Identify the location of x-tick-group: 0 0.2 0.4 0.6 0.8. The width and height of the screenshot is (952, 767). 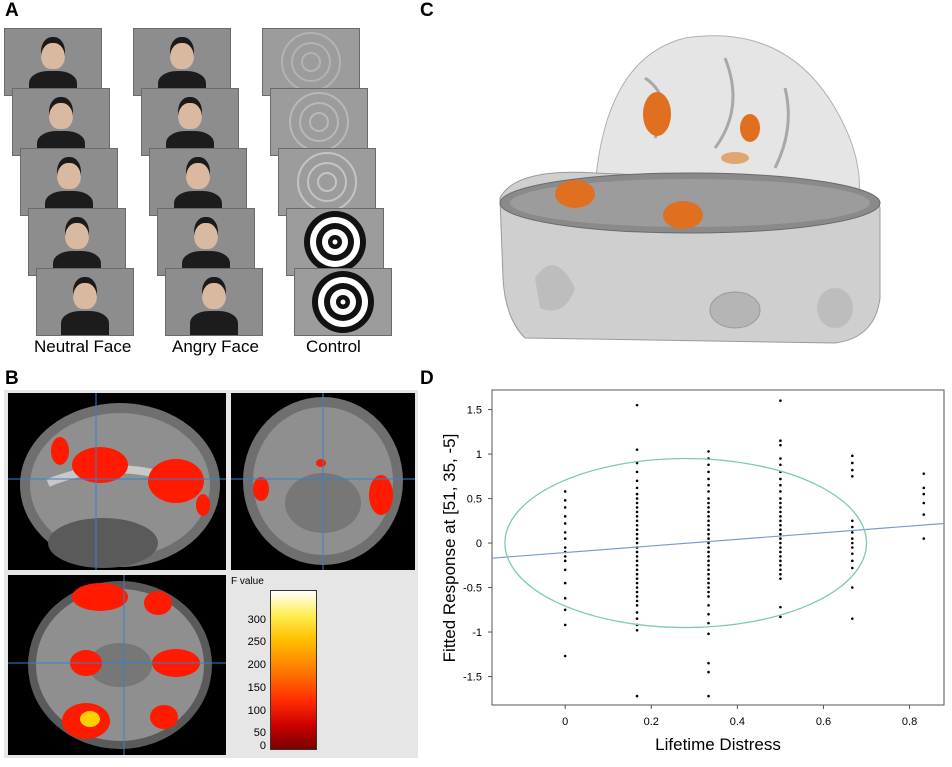
(739, 716).